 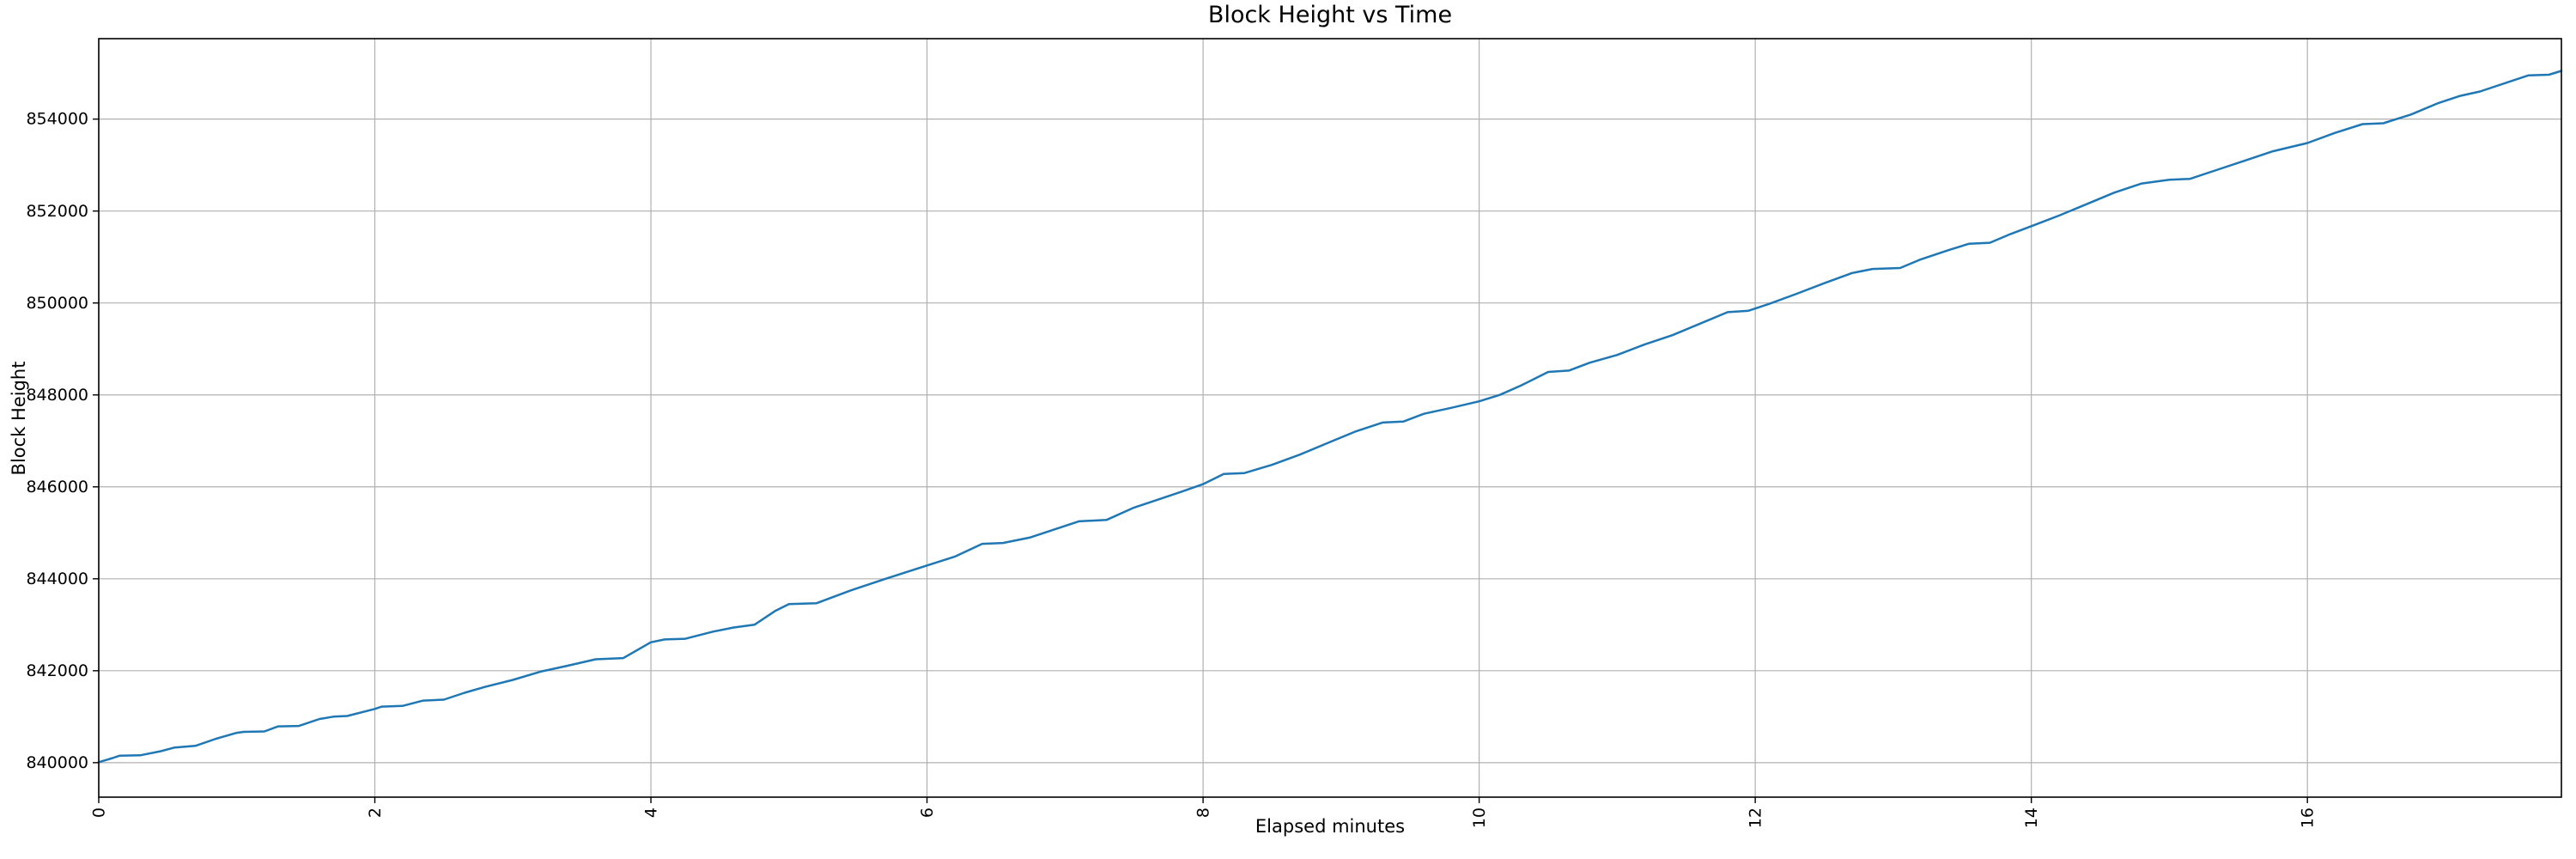 I want to click on y-axis-label: Block Height, so click(x=19, y=418).